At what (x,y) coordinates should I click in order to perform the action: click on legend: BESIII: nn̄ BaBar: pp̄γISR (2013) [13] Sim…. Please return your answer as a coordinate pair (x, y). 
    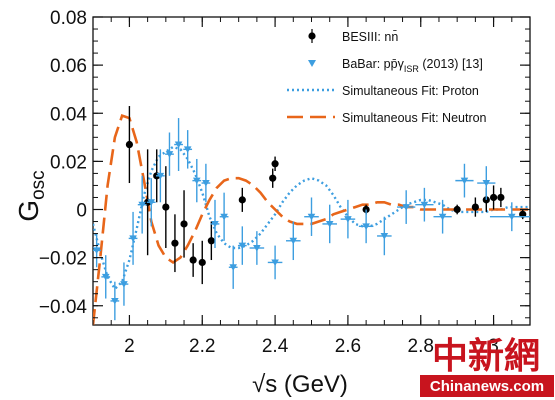
    Looking at the image, I should click on (387, 77).